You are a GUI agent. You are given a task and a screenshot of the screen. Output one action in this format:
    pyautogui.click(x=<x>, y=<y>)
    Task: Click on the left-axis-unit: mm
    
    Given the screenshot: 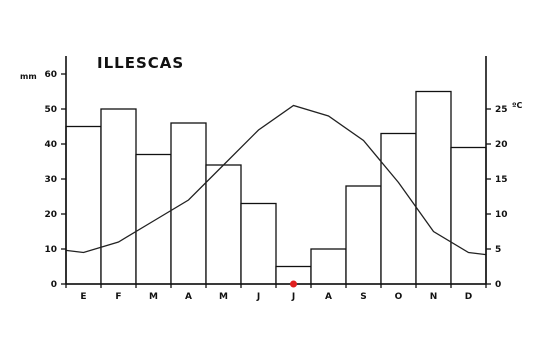 What is the action you would take?
    pyautogui.click(x=28, y=76)
    